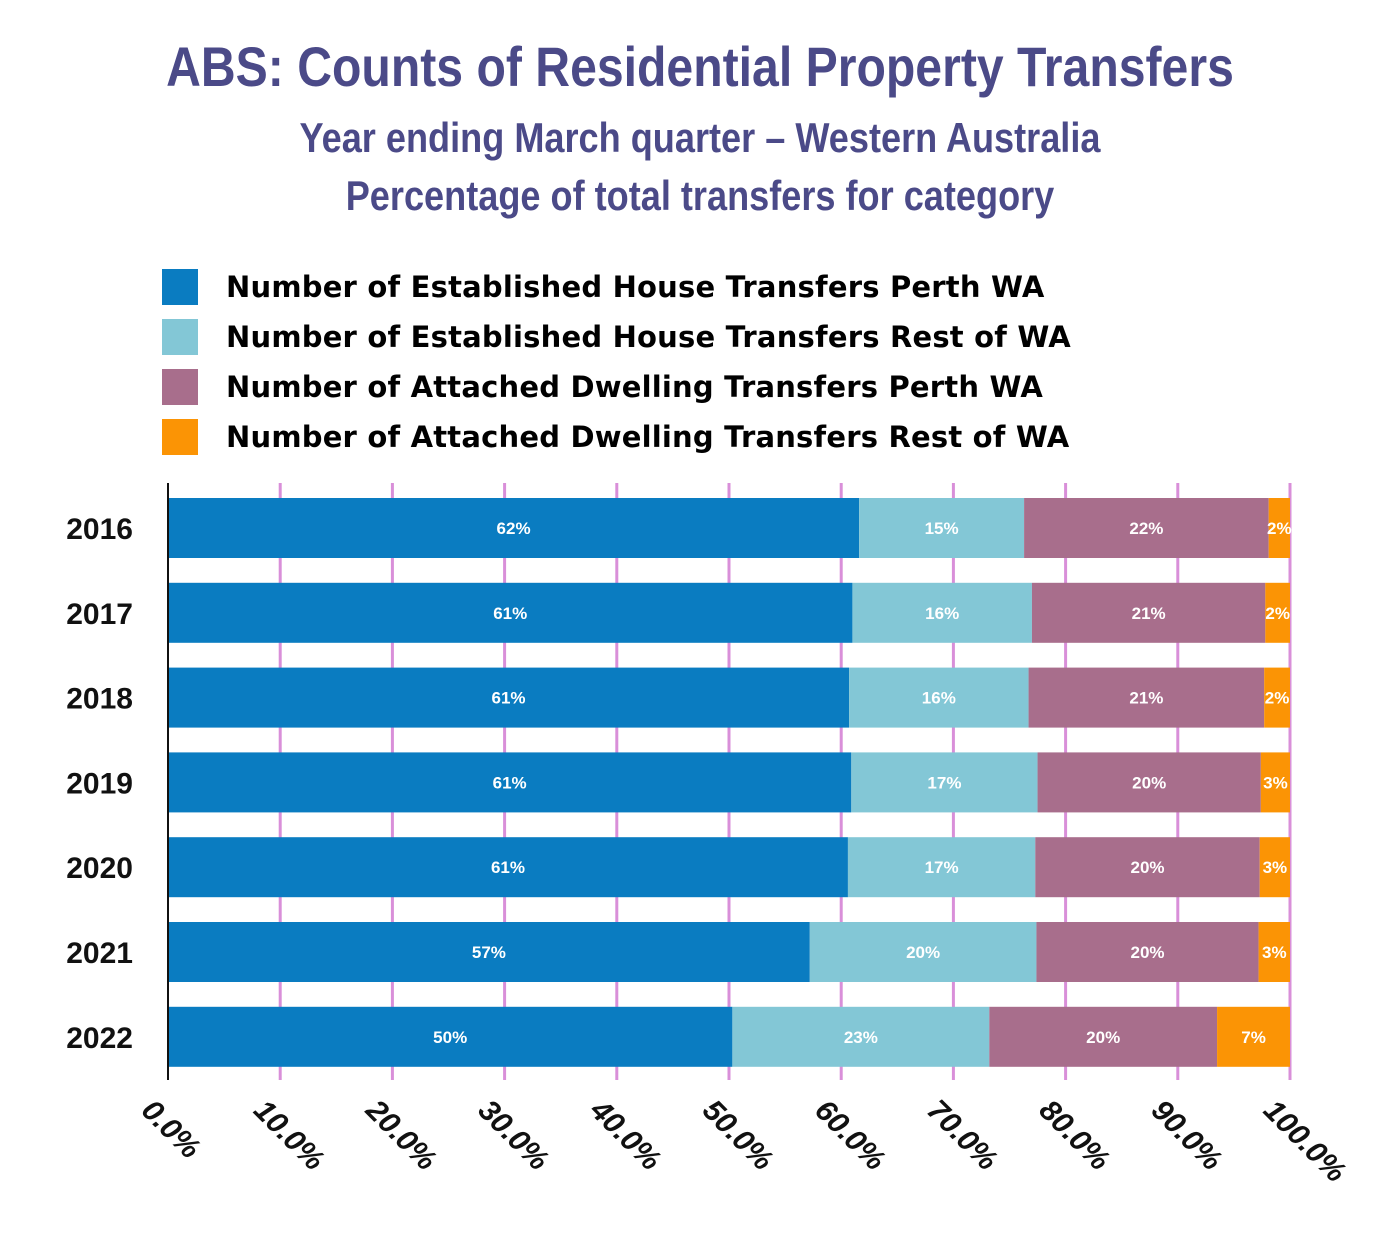 The height and width of the screenshot is (1250, 1400). I want to click on y-tick-label: 2016, so click(99, 529).